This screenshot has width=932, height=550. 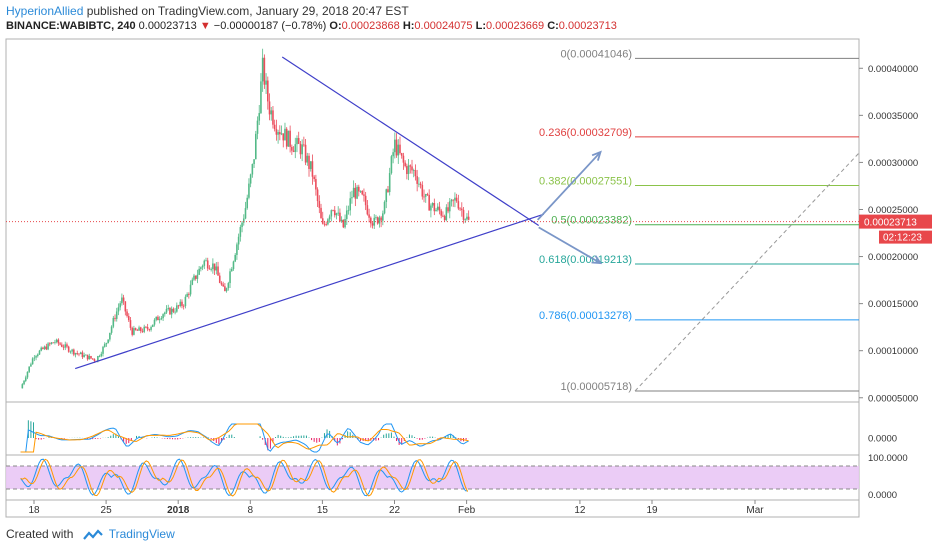 What do you see at coordinates (882, 439) in the screenshot?
I see `macd-tick-label: 0.0000` at bounding box center [882, 439].